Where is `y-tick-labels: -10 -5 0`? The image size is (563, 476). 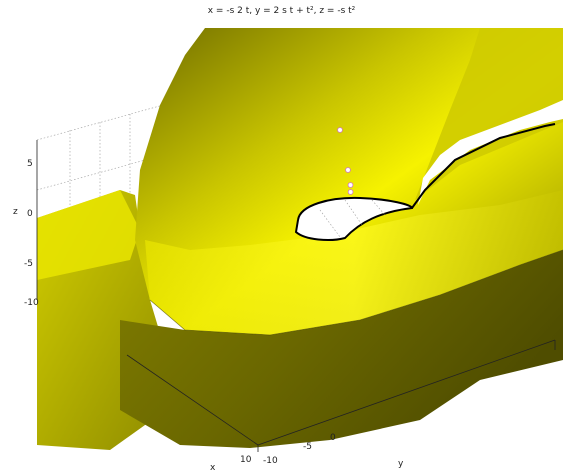 y-tick-labels: -10 -5 0 is located at coordinates (299, 449).